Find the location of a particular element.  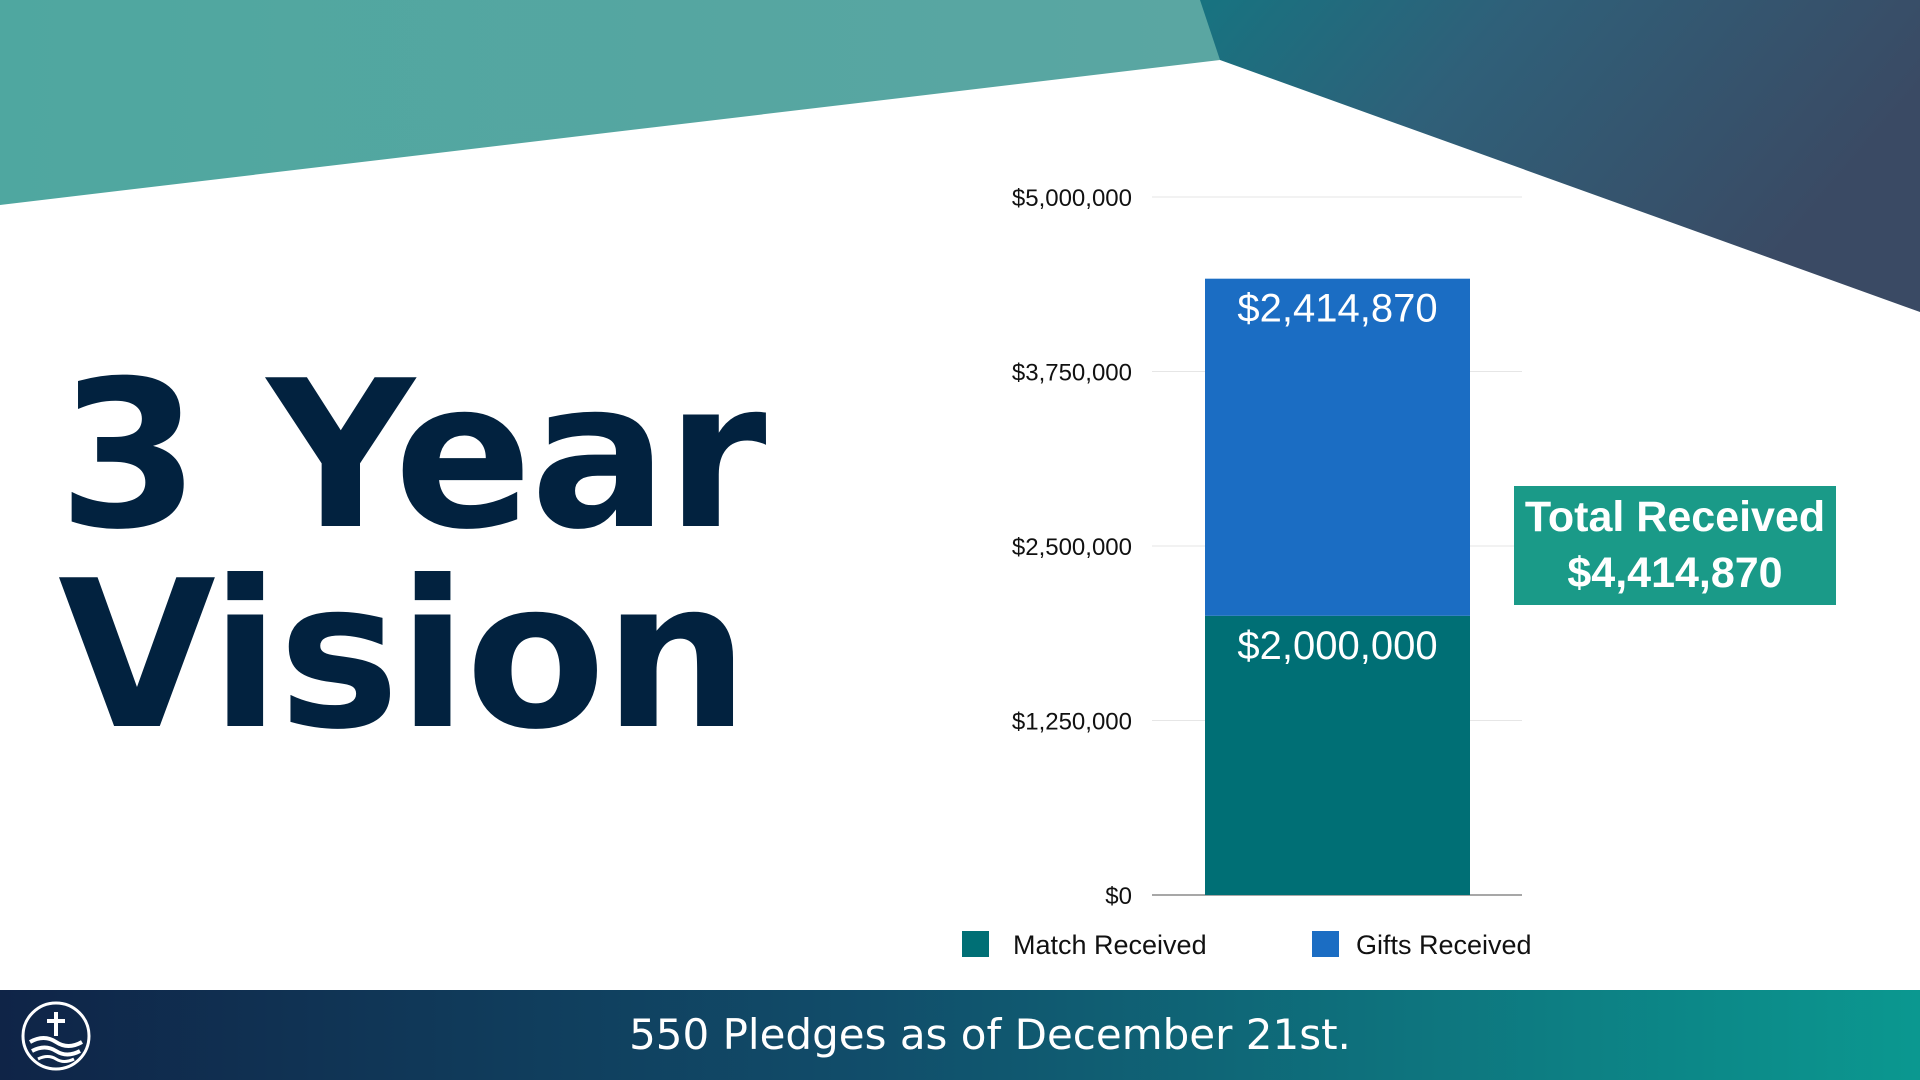

slide-title-line-2: Vision is located at coordinates (403, 656).